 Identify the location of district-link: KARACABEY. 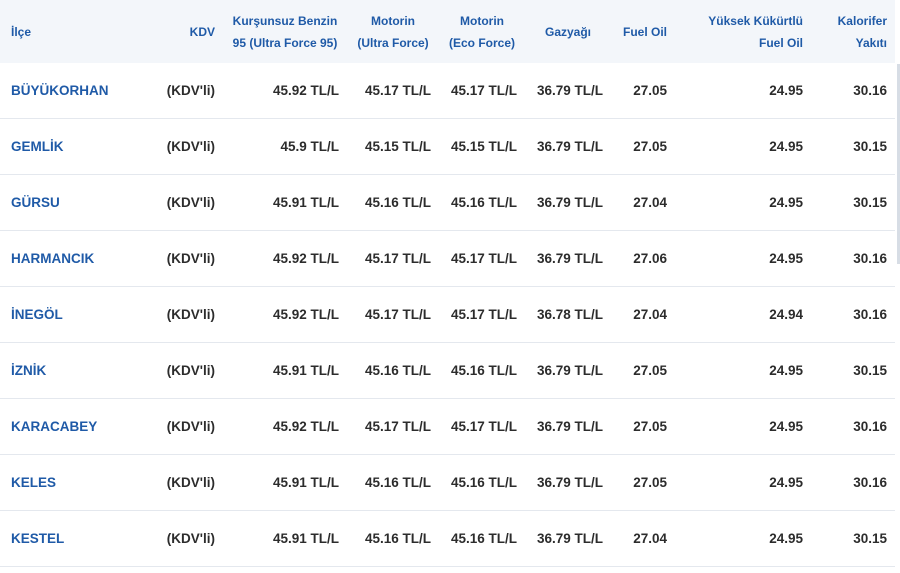
(60, 426).